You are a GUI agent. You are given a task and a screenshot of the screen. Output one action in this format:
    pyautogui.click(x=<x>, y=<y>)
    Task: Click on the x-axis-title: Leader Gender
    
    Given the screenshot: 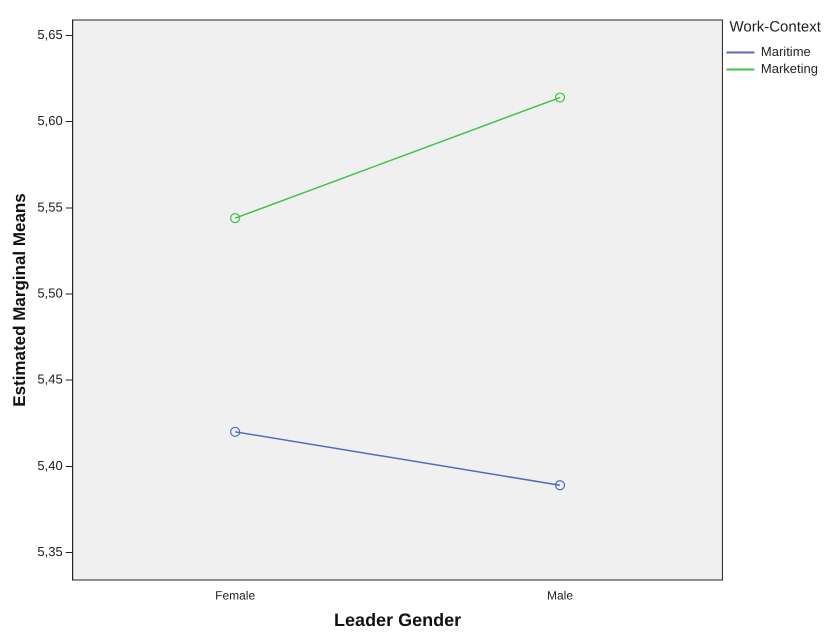 What is the action you would take?
    pyautogui.click(x=398, y=620)
    